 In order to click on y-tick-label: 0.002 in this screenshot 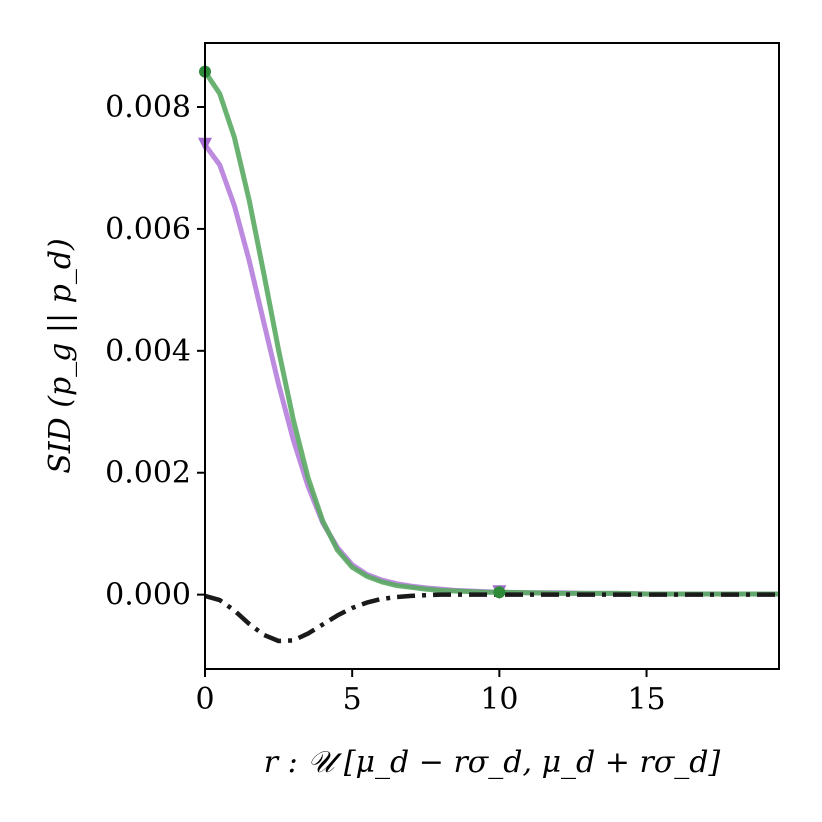, I will do `click(148, 473)`.